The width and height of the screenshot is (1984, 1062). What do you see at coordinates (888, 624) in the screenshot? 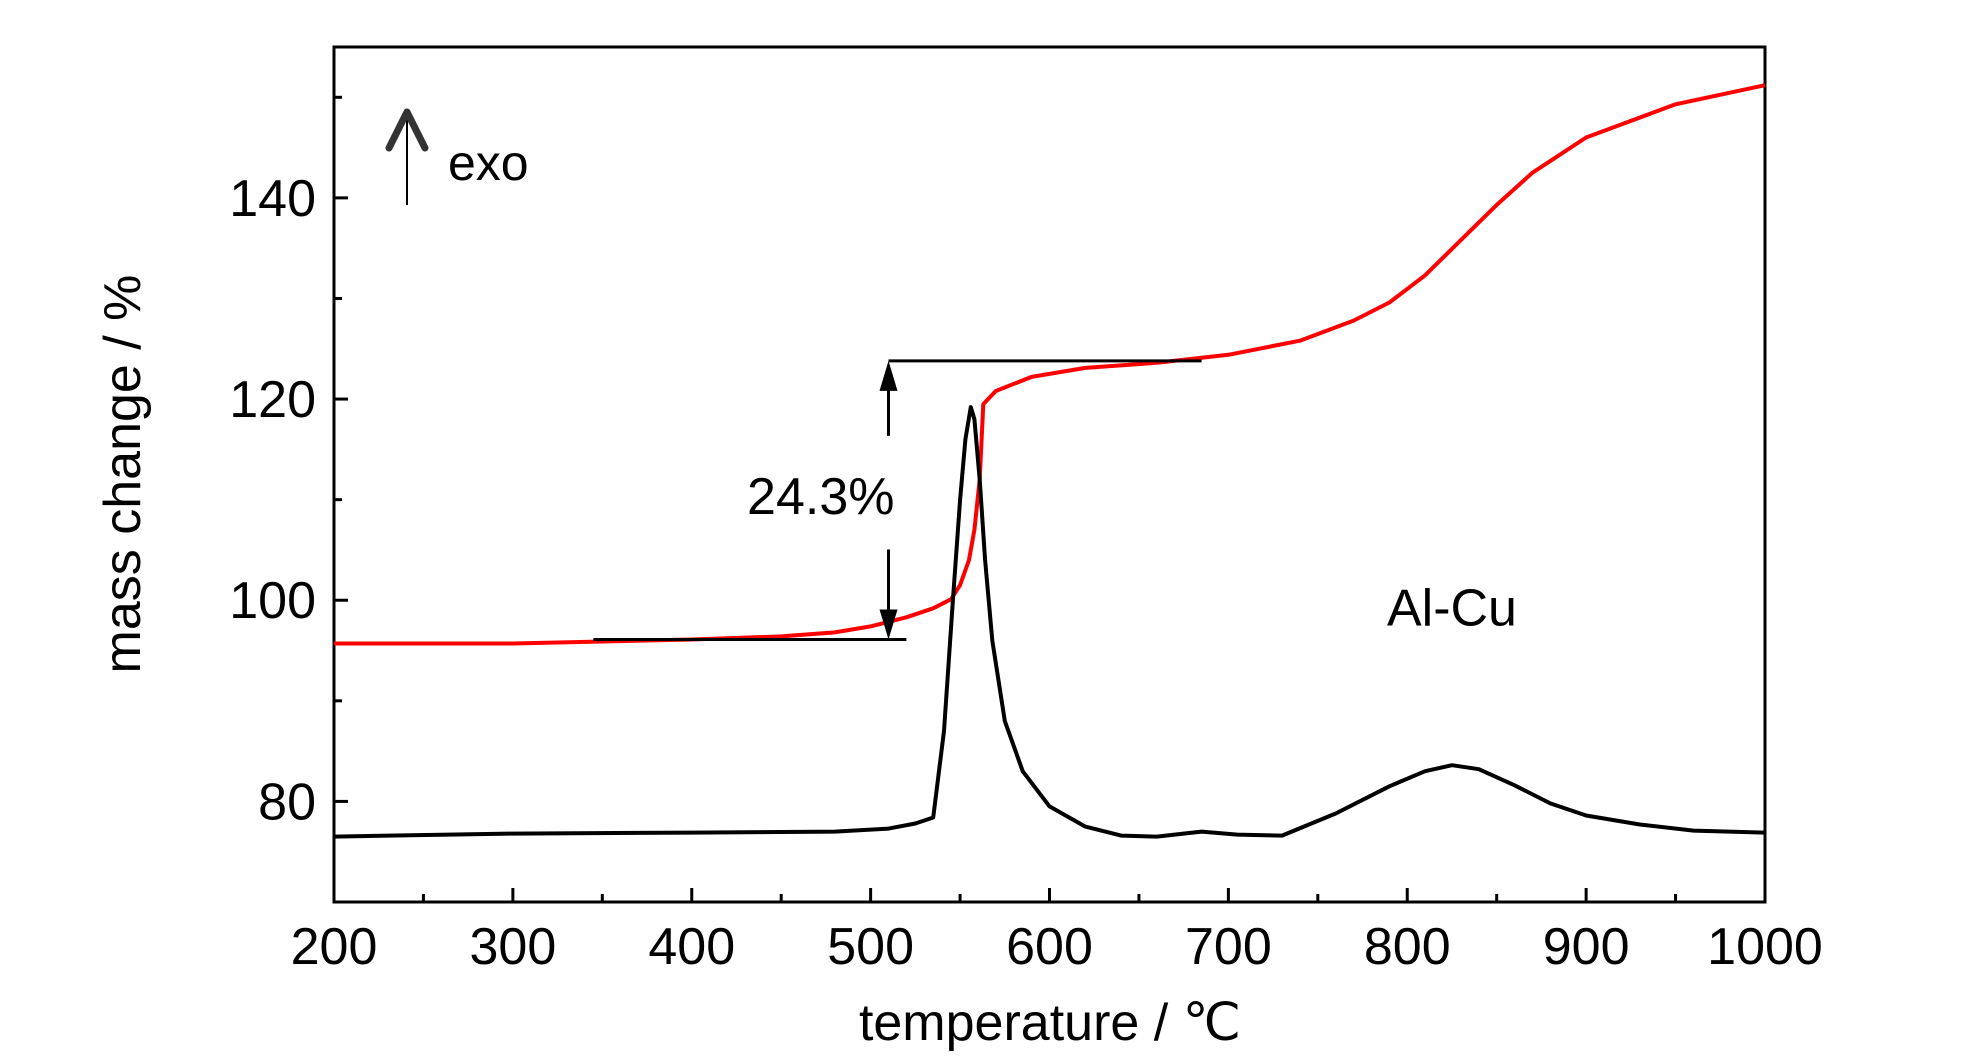
I see `down-arrow-head` at bounding box center [888, 624].